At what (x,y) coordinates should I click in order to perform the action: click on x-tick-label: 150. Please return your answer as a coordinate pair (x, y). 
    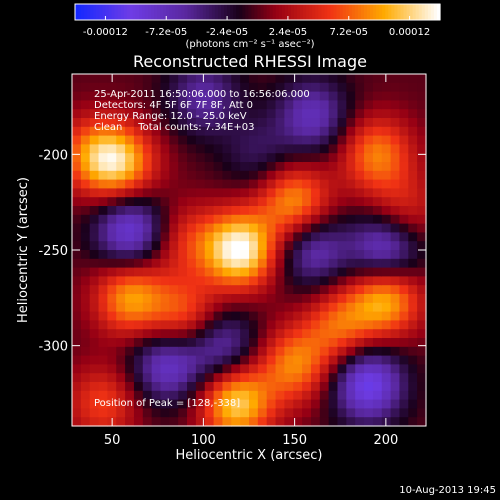
    Looking at the image, I should click on (294, 440).